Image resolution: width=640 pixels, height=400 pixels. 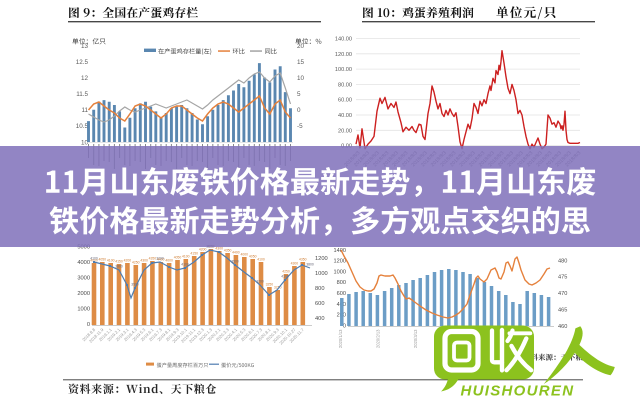 I want to click on svg-text: 475, so click(x=562, y=278).